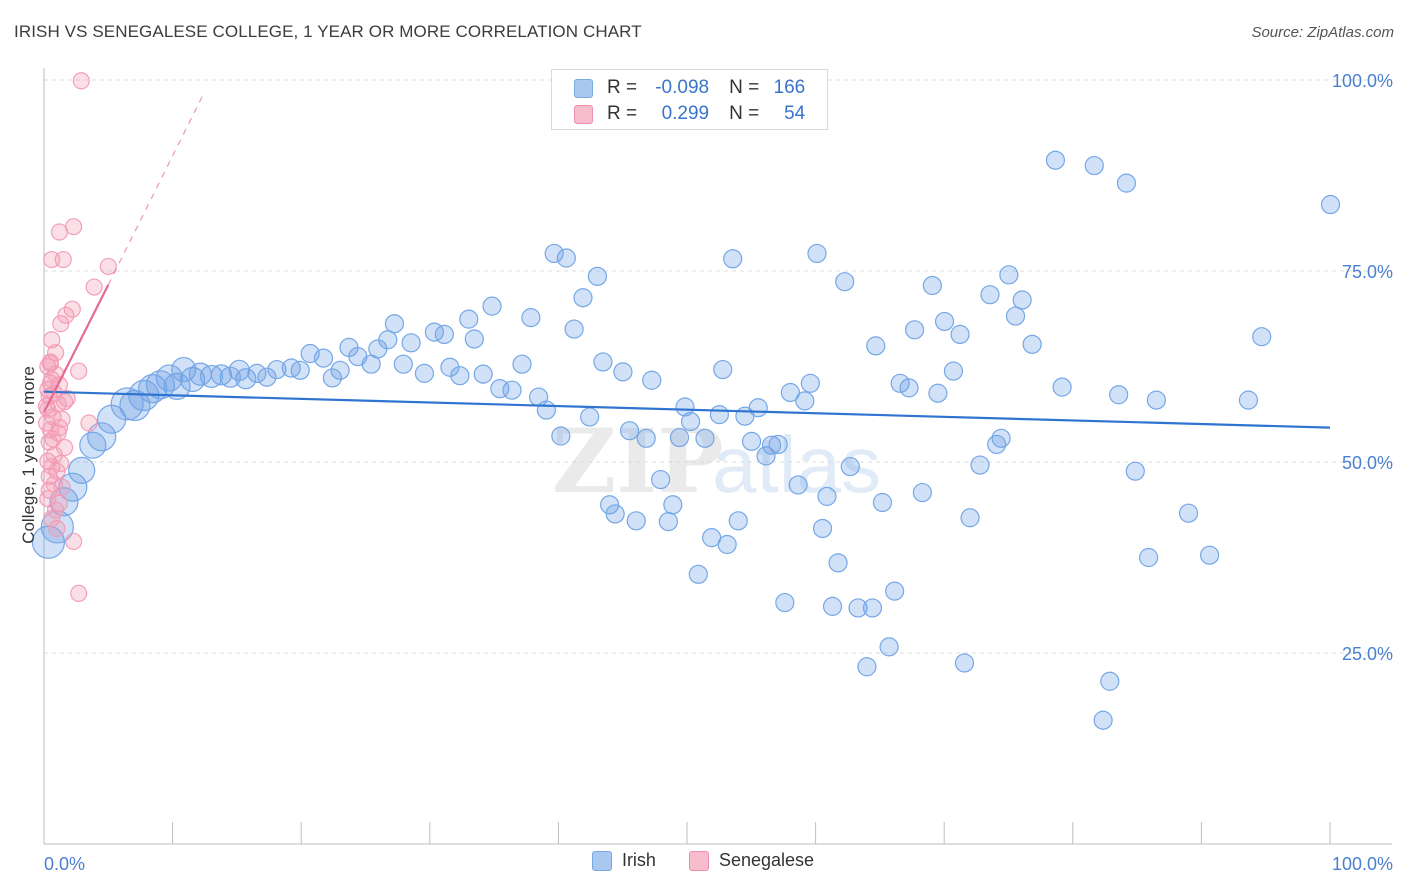 The width and height of the screenshot is (1406, 892). Describe the element at coordinates (64, 864) in the screenshot. I see `x-tick-label: 0.0%` at that location.